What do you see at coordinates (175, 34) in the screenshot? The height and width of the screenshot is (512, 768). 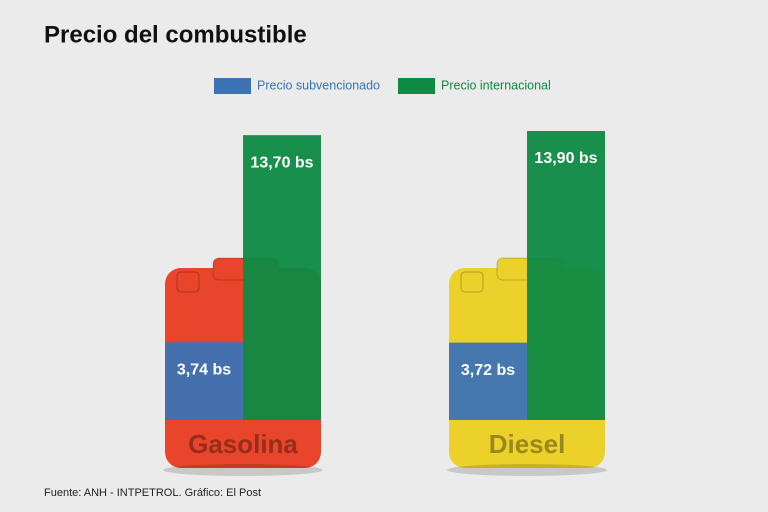 I see `chart-title: Precio del combustible` at bounding box center [175, 34].